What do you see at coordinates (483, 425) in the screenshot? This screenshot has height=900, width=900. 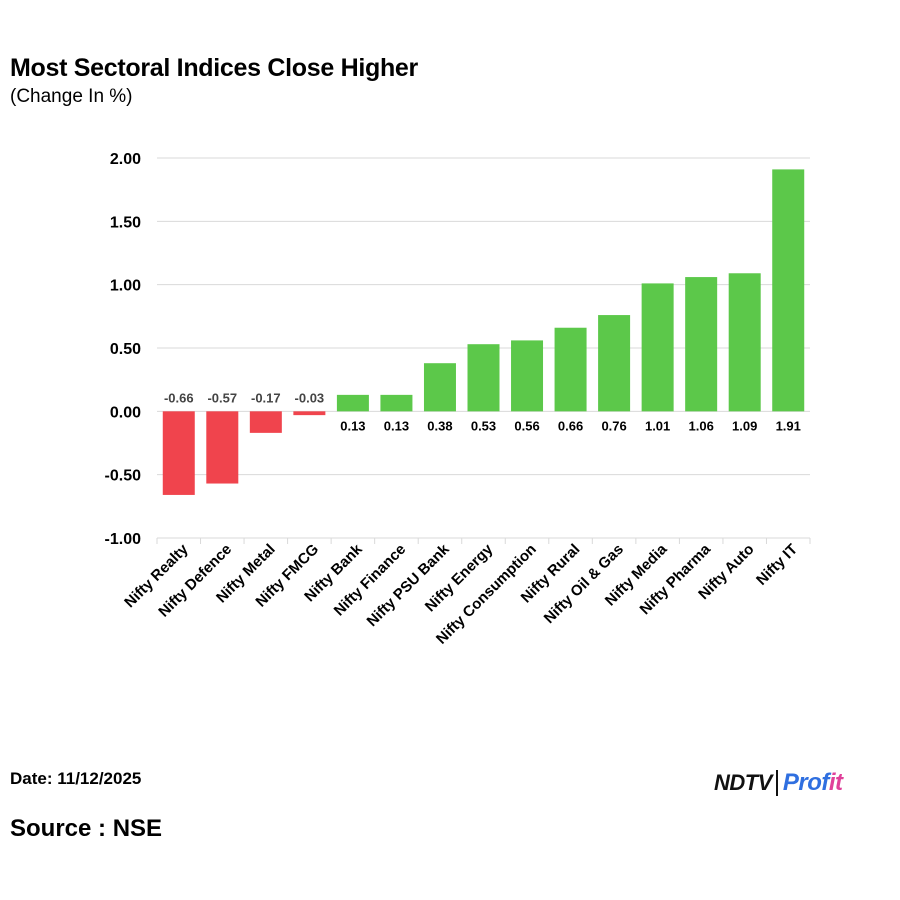 I see `data-label: 0.53` at bounding box center [483, 425].